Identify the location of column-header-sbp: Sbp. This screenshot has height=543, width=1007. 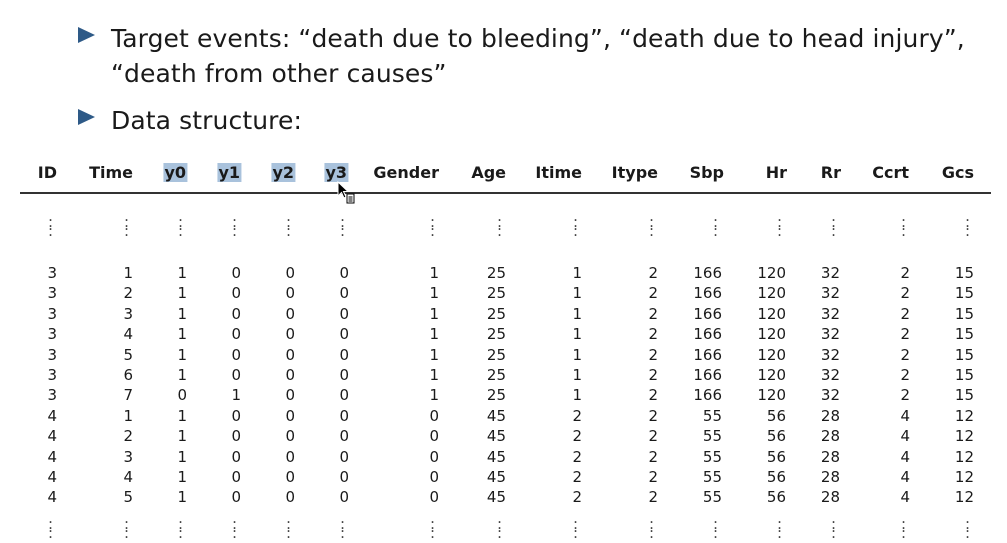
(706, 172).